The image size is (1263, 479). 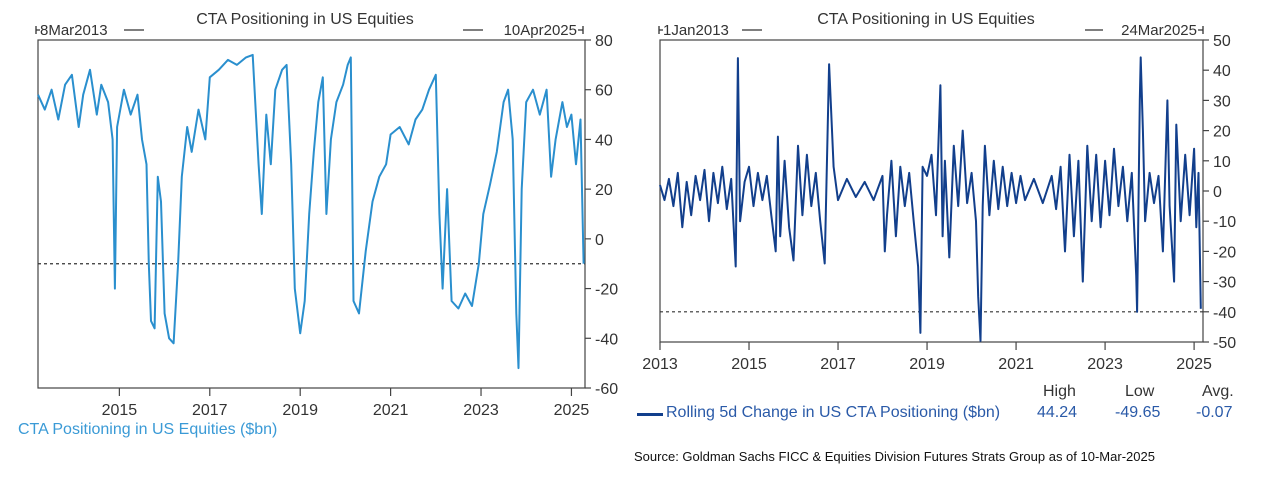 I want to click on stat-value-high: 44.24, so click(x=1057, y=412).